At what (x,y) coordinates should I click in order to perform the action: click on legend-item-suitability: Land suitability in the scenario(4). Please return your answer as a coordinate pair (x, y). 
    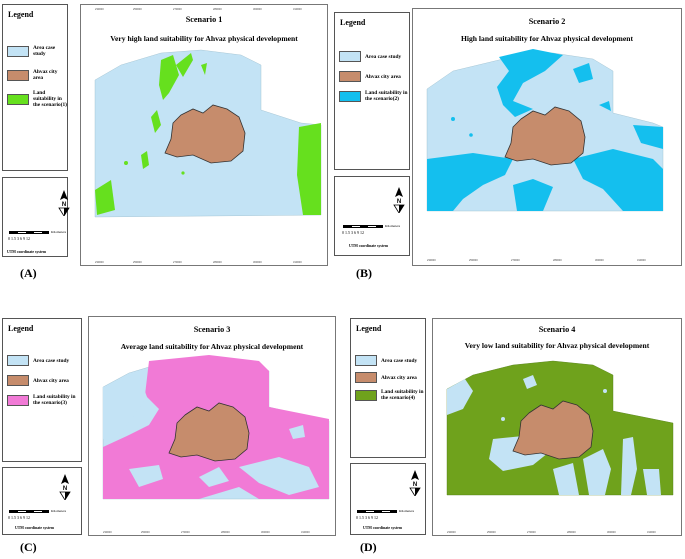
    Looking at the image, I should click on (390, 395).